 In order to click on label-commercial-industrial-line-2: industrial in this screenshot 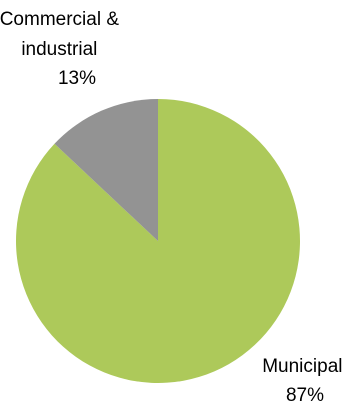, I will do `click(59, 49)`.